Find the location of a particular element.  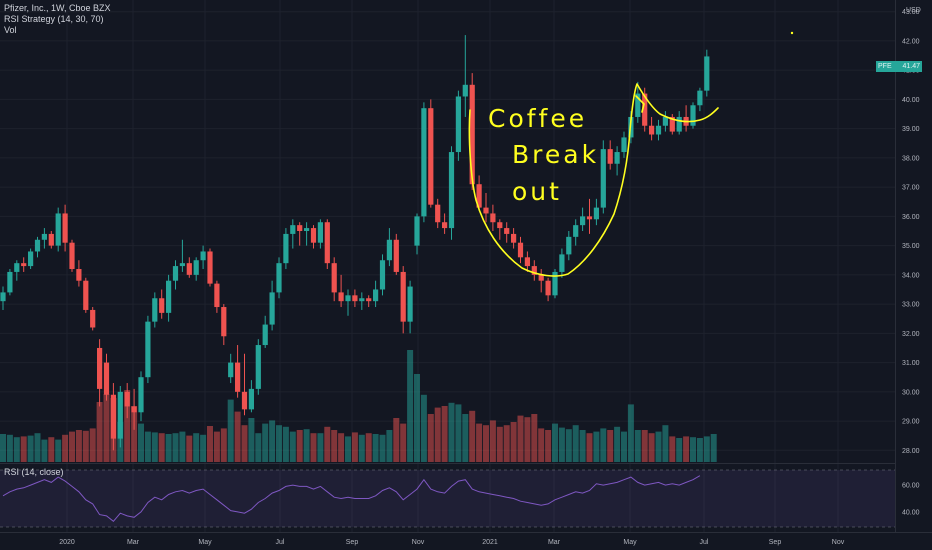

price-tick-label: 38.00 is located at coordinates (911, 158).